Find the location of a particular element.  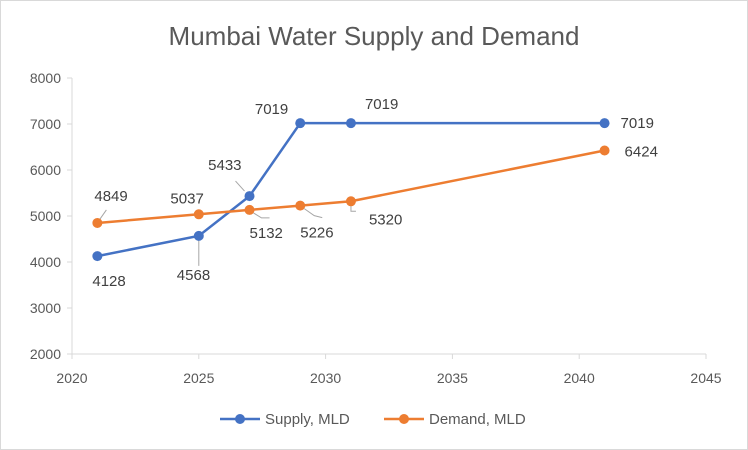

y-tick-label: 8000 is located at coordinates (45, 78).